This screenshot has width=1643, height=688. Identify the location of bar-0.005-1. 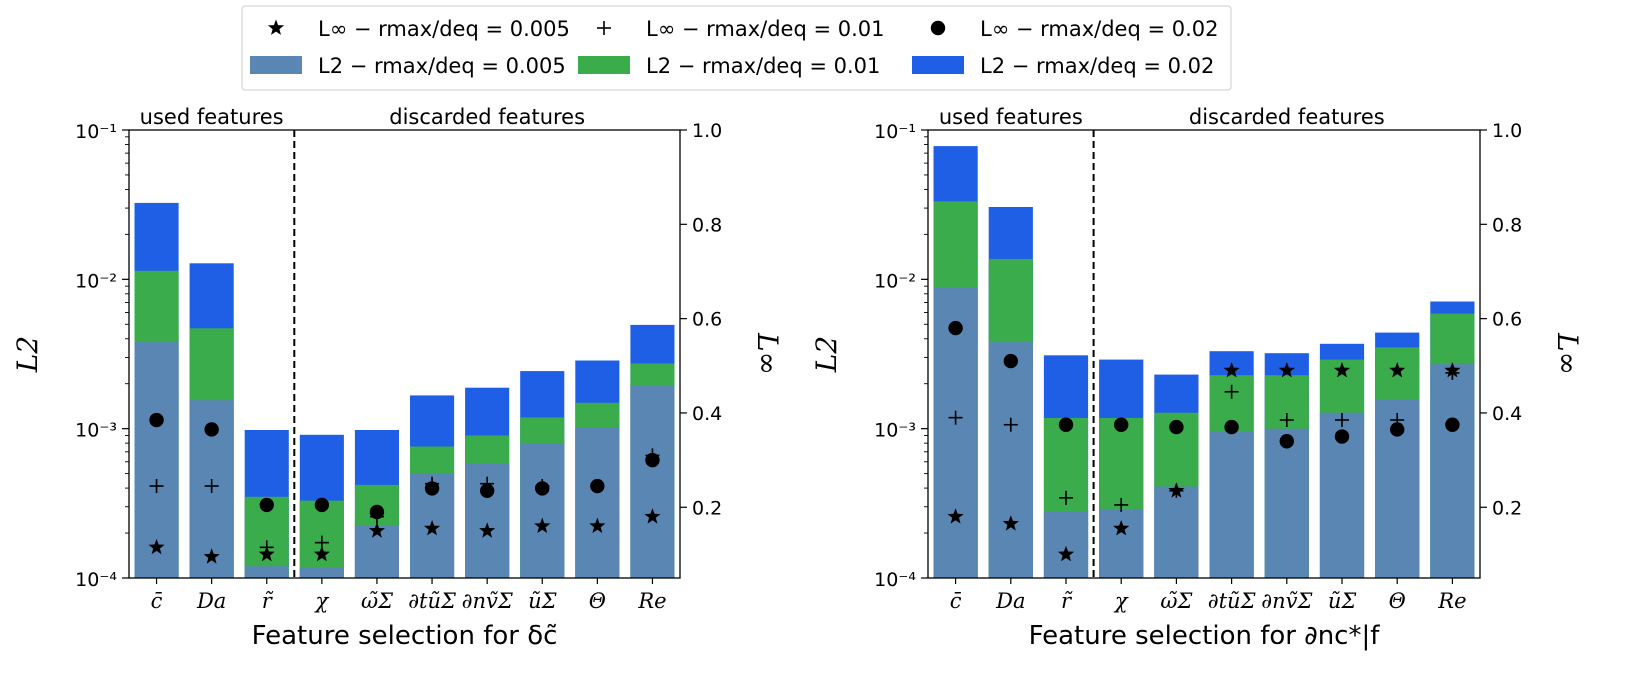
(1010, 460).